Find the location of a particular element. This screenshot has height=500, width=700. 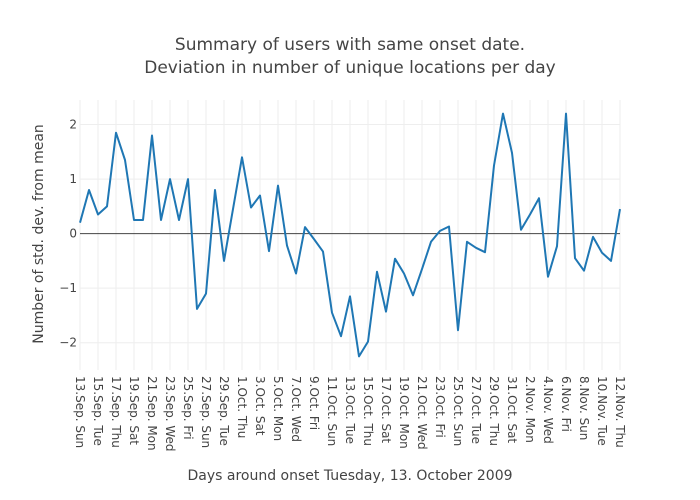

x-tick-label: 11.Oct. Sun is located at coordinates (332, 411).